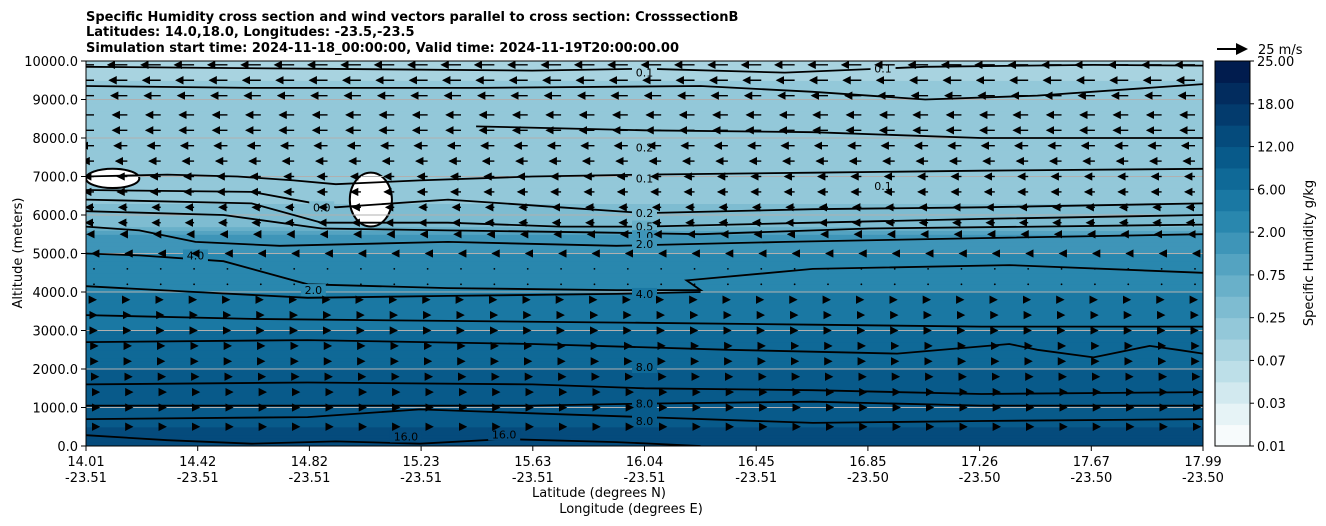  Describe the element at coordinates (56, 409) in the screenshot. I see `y-tick-label: 1000.0` at that location.